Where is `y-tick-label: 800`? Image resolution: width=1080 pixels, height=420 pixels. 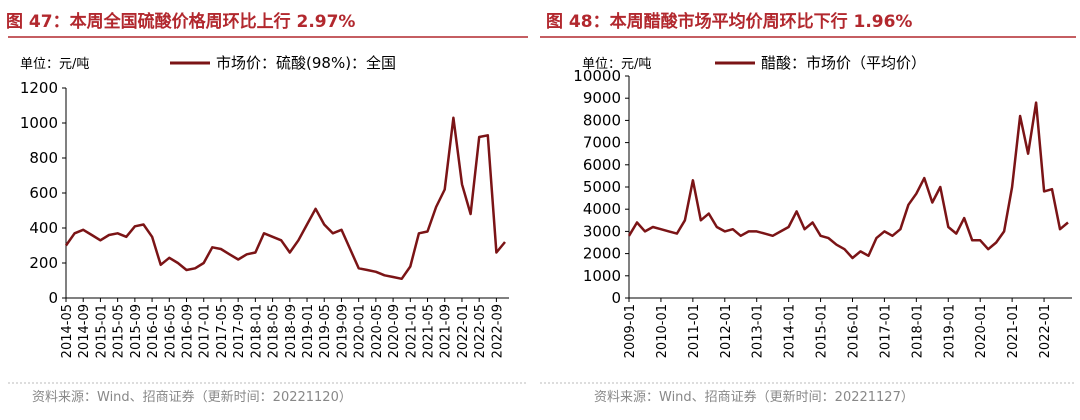 y-tick-label: 800 is located at coordinates (43, 158).